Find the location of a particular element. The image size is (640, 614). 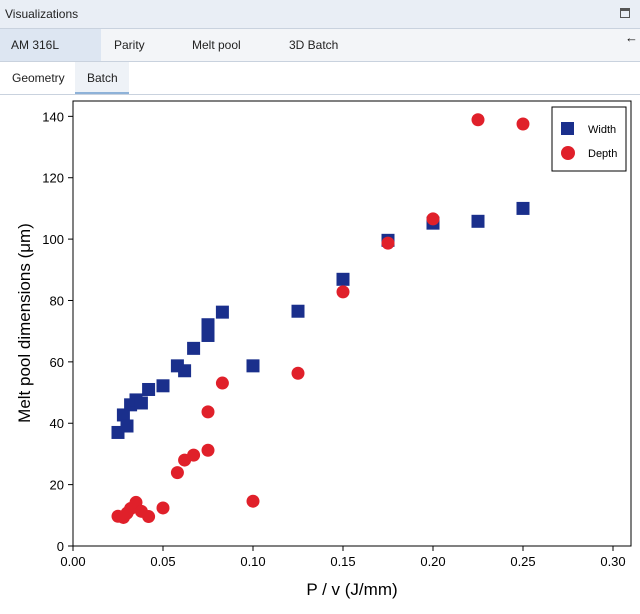

tab-parity-plot: Parity Plot is located at coordinates (141, 56).